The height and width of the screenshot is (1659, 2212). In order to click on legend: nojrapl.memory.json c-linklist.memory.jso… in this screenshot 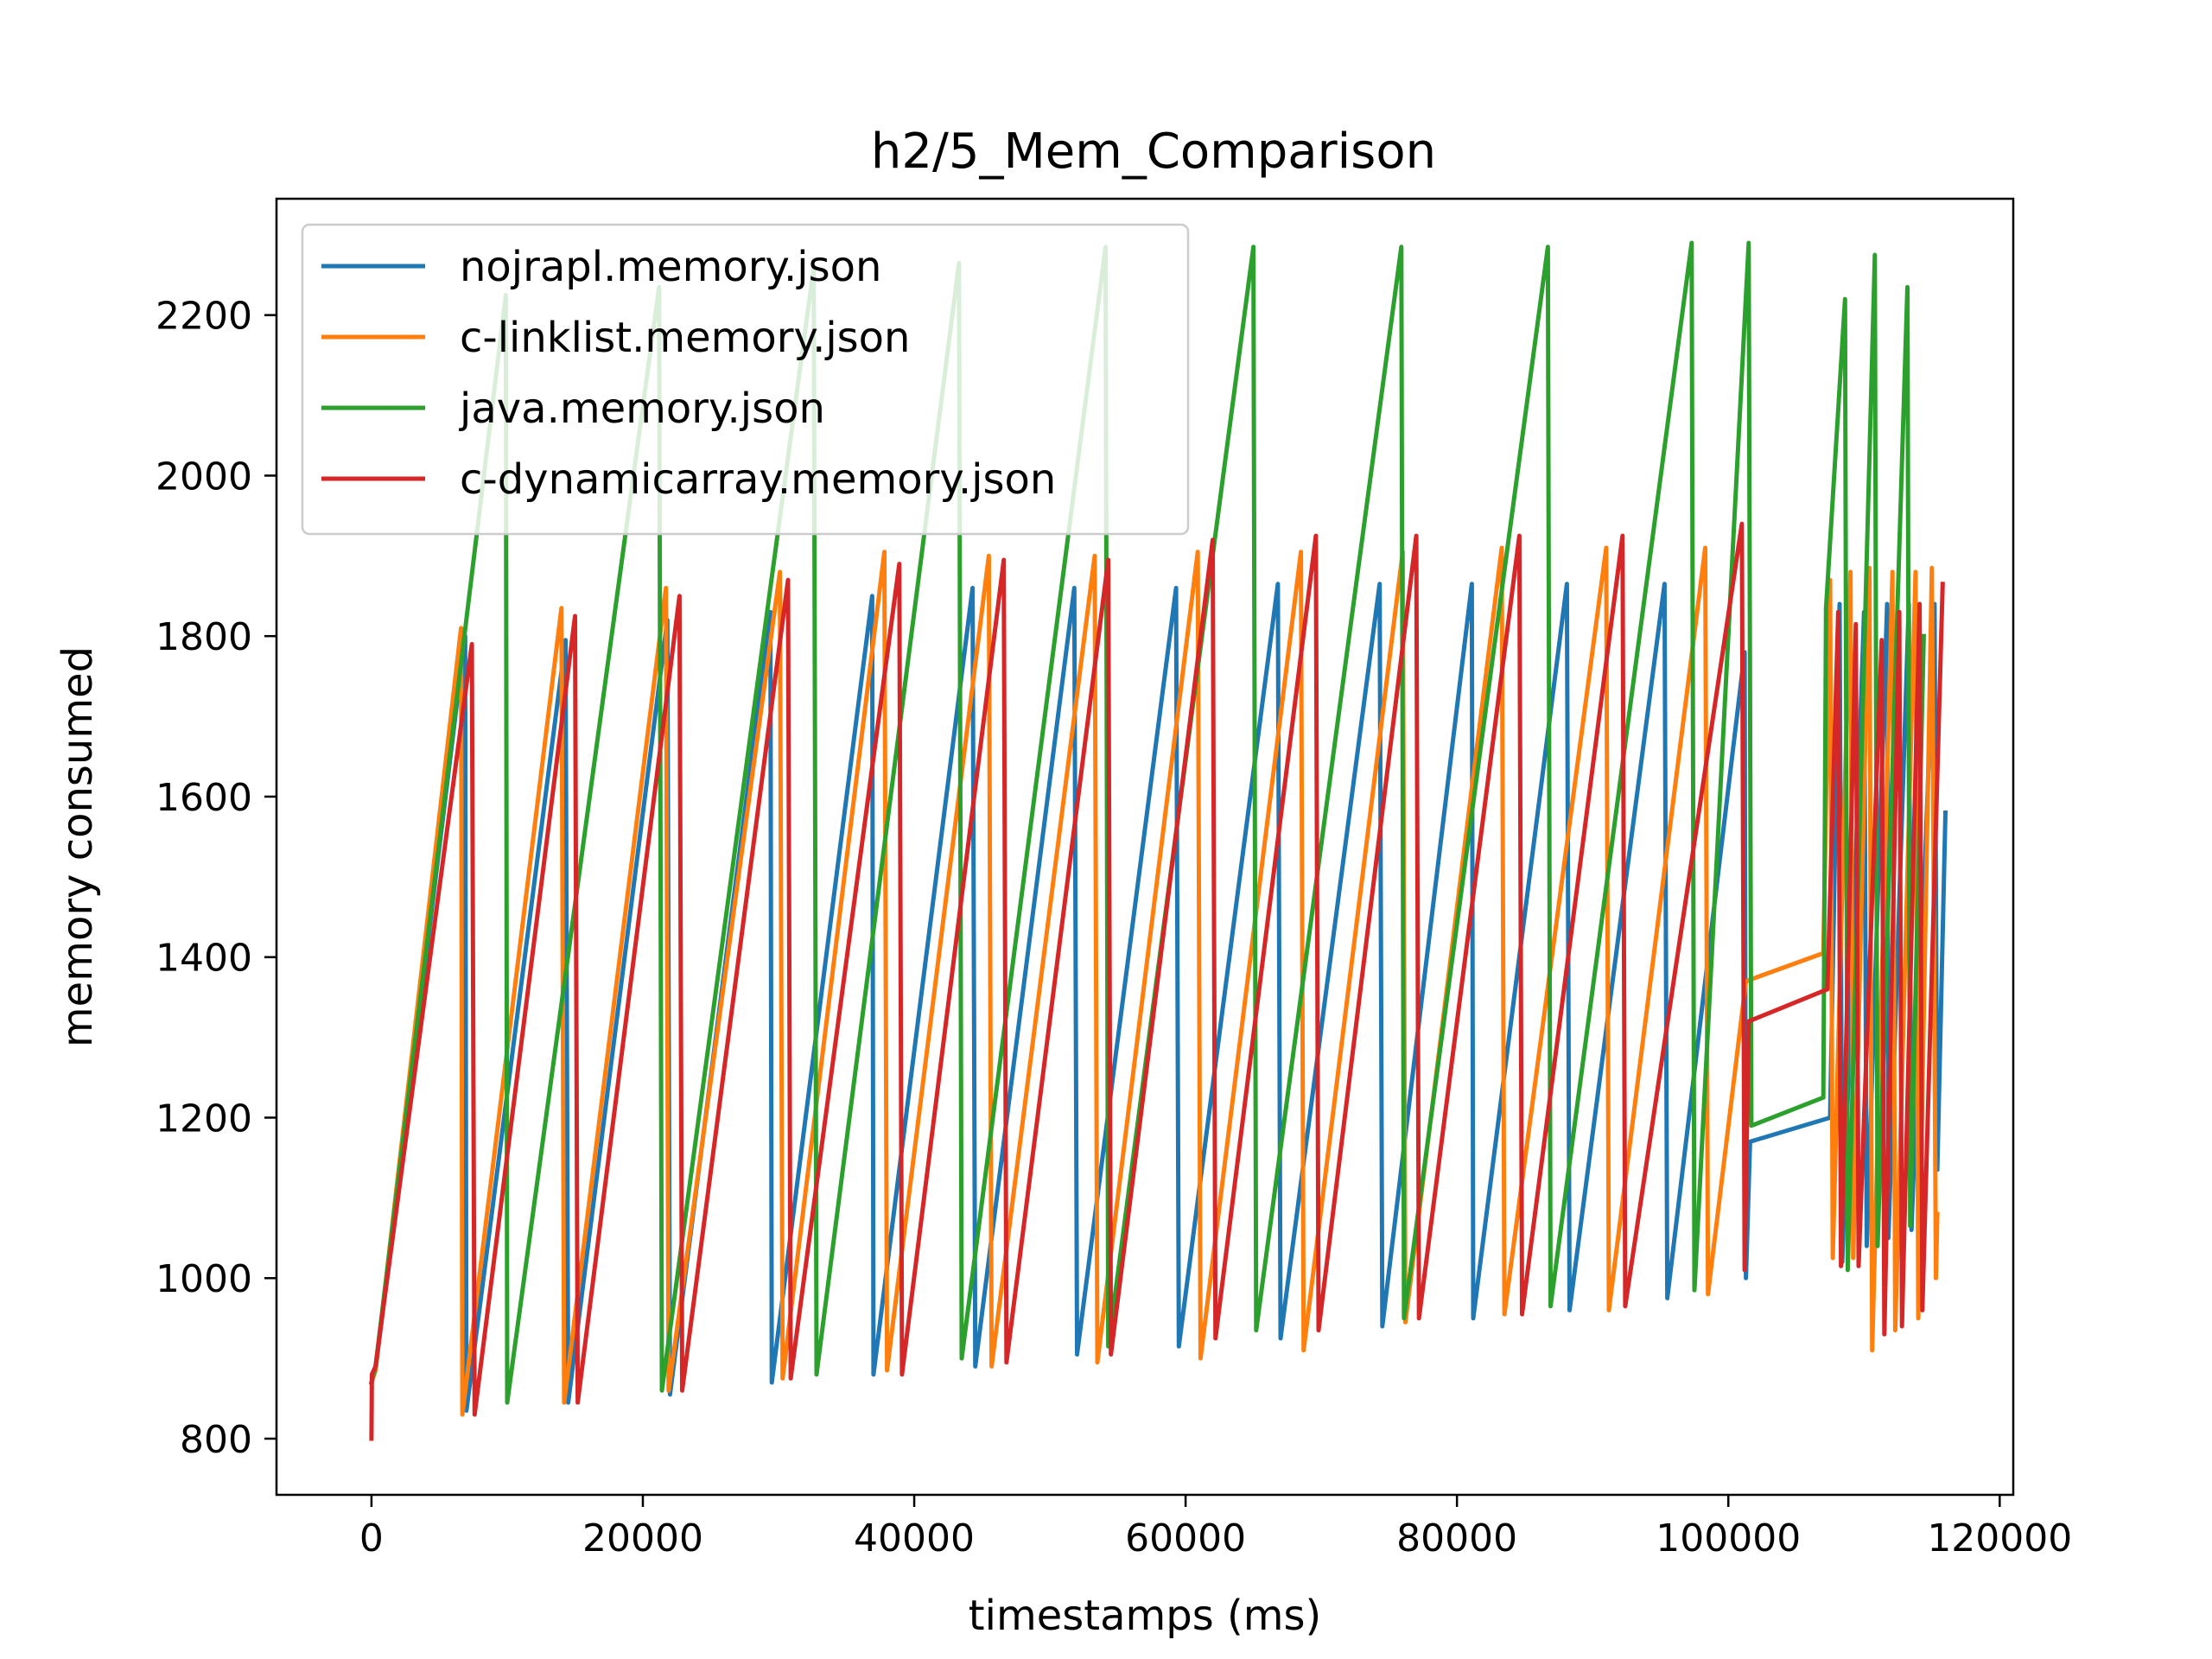, I will do `click(745, 379)`.